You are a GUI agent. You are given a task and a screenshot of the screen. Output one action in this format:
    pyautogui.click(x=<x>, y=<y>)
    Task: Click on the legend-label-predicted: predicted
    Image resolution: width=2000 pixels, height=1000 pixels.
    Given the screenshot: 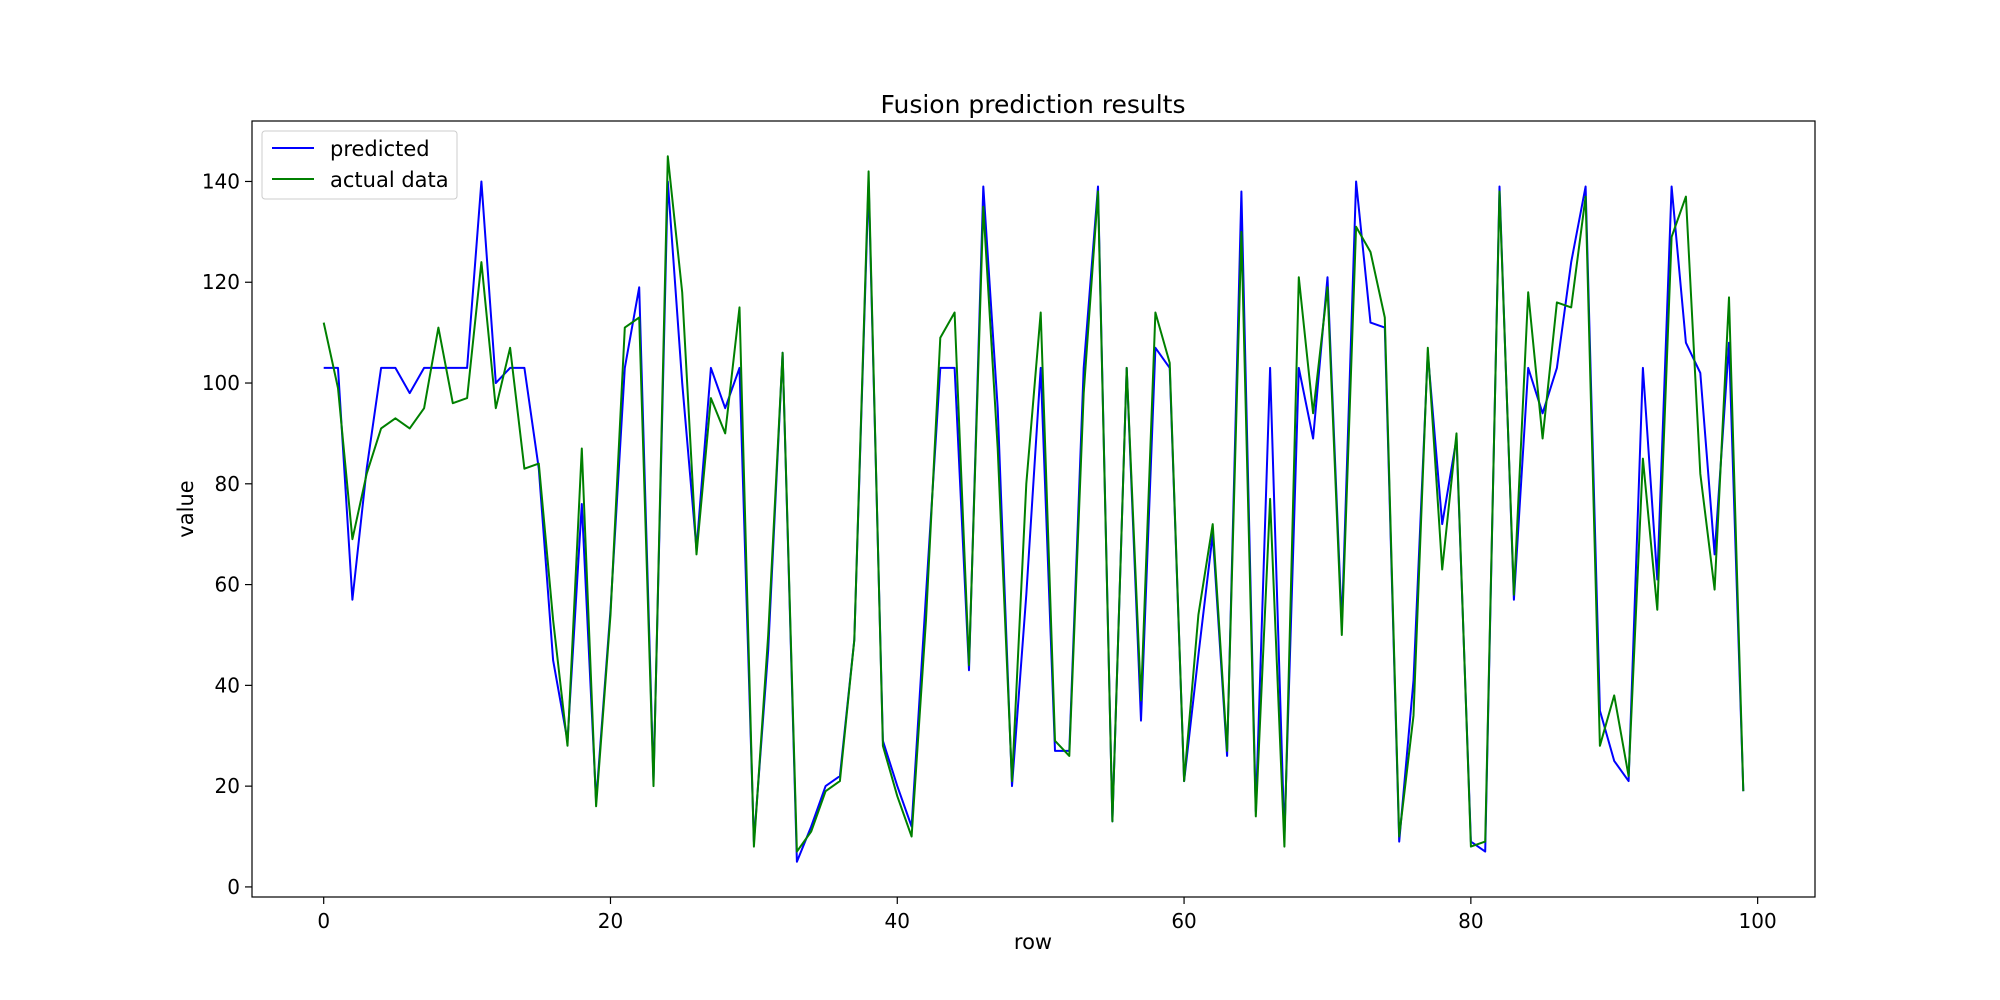 What is the action you would take?
    pyautogui.click(x=380, y=149)
    